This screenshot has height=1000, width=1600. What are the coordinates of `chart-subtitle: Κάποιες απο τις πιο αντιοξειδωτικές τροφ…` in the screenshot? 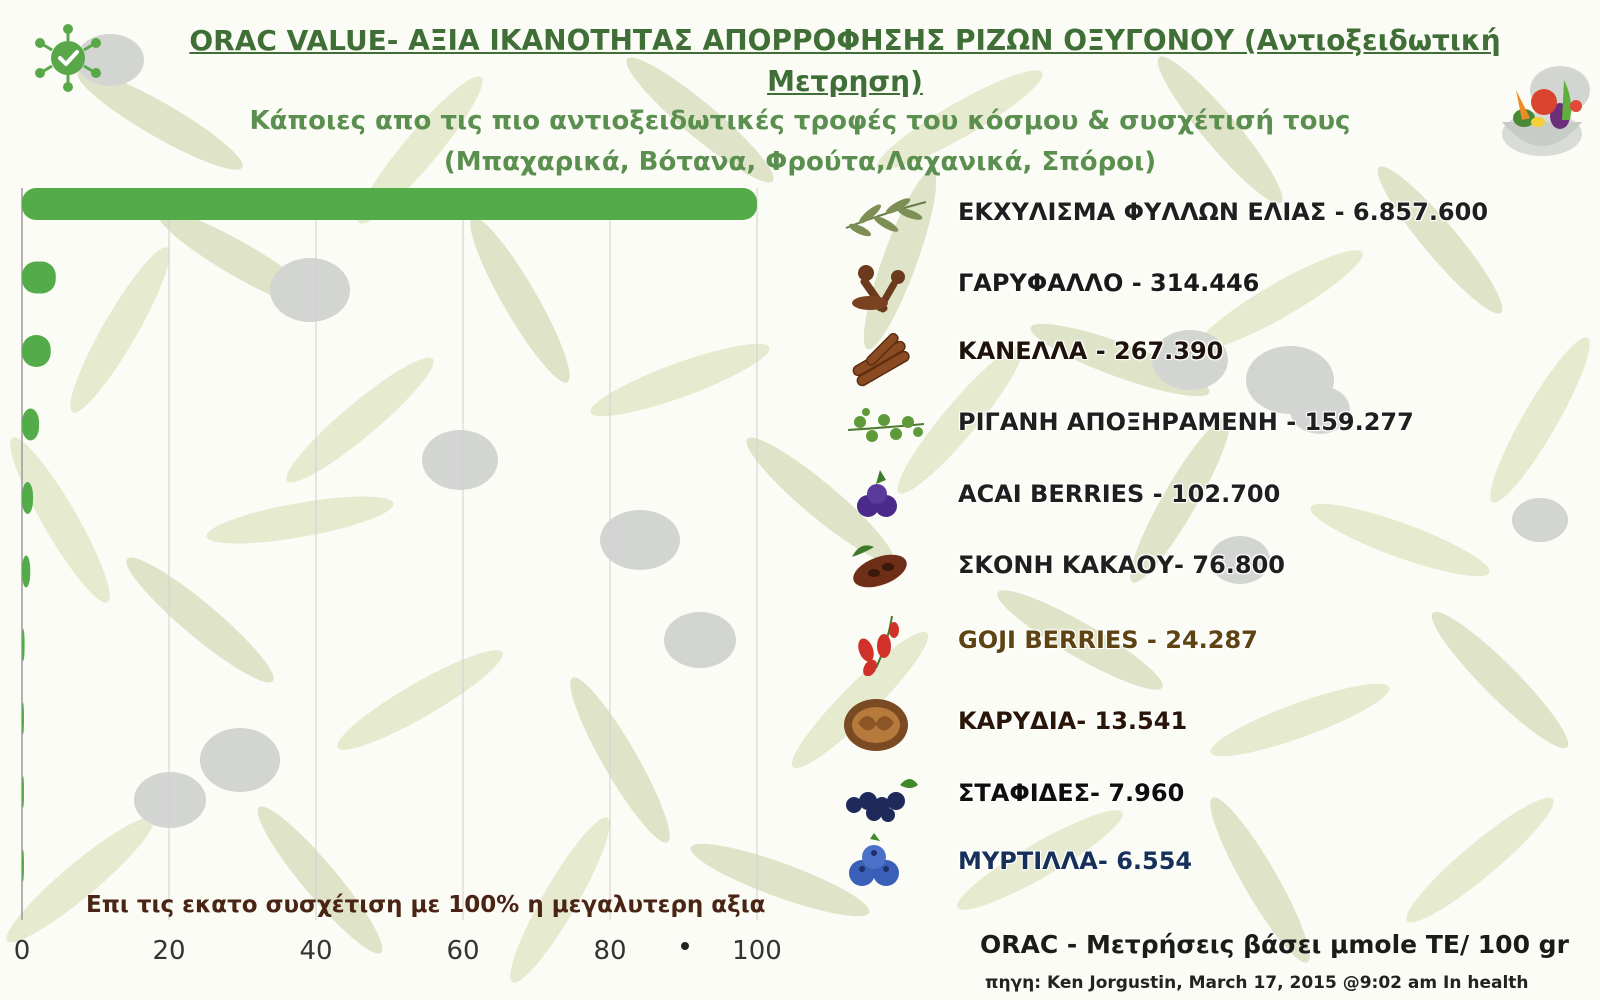 It's located at (800, 141).